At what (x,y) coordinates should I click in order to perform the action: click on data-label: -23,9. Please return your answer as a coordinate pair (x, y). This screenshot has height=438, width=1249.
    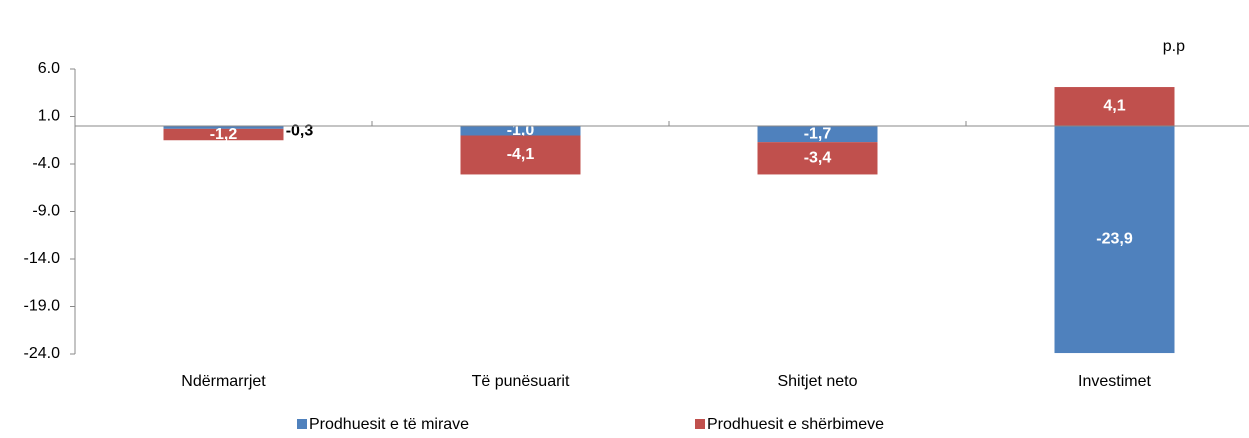
    Looking at the image, I should click on (1114, 239).